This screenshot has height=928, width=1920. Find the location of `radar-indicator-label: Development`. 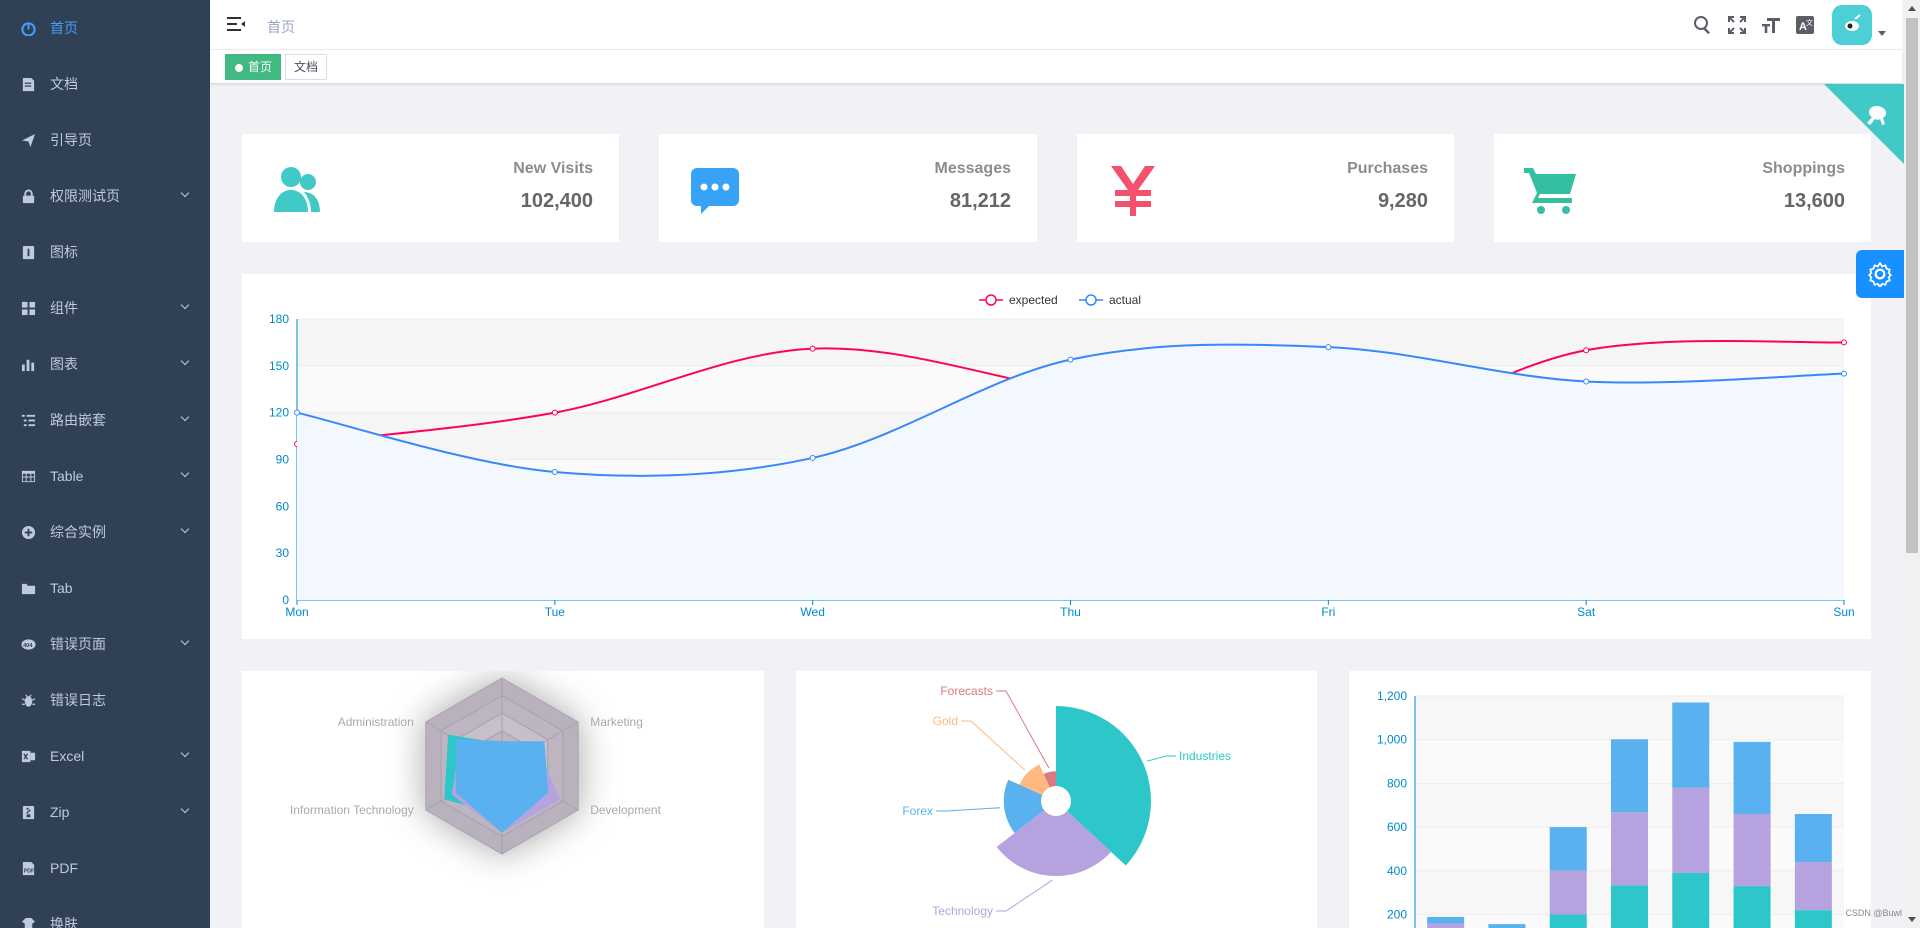

radar-indicator-label: Development is located at coordinates (625, 810).